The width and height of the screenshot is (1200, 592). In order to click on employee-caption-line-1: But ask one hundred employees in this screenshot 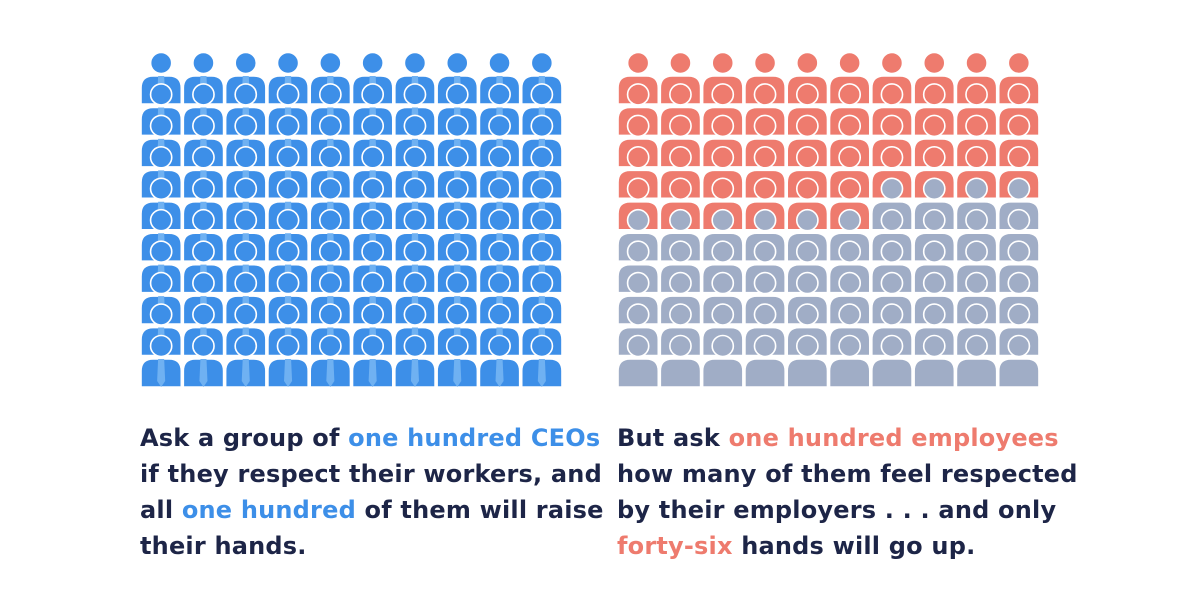, I will do `click(852, 438)`.